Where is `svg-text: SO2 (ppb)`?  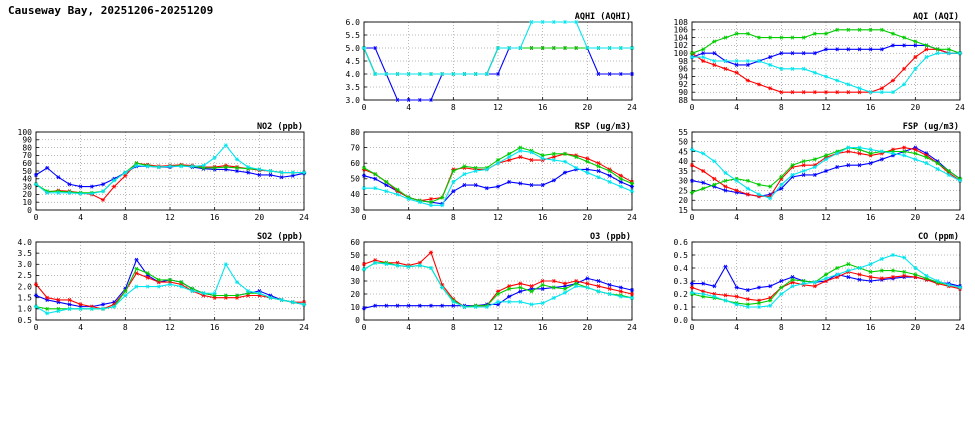 svg-text: SO2 (ppb) is located at coordinates (280, 237).